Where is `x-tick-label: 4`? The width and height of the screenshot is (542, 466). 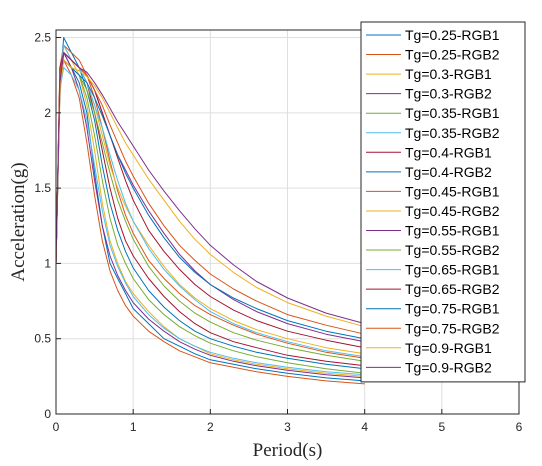 x-tick-label: 4 is located at coordinates (364, 427).